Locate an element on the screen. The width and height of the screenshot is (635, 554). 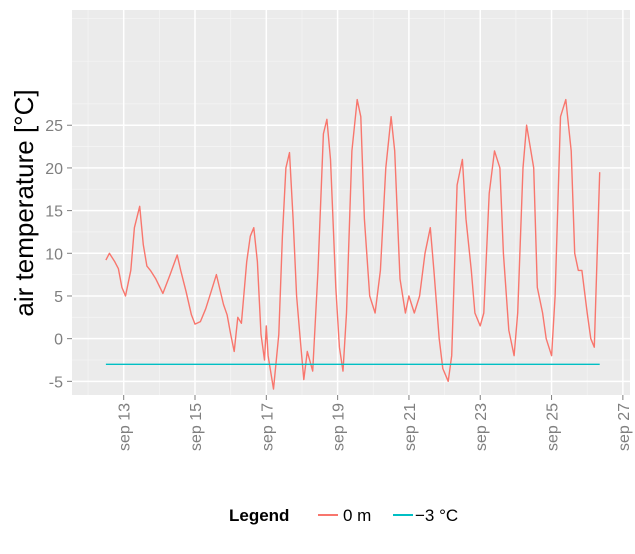
y-tick-label: 20 is located at coordinates (54, 169).